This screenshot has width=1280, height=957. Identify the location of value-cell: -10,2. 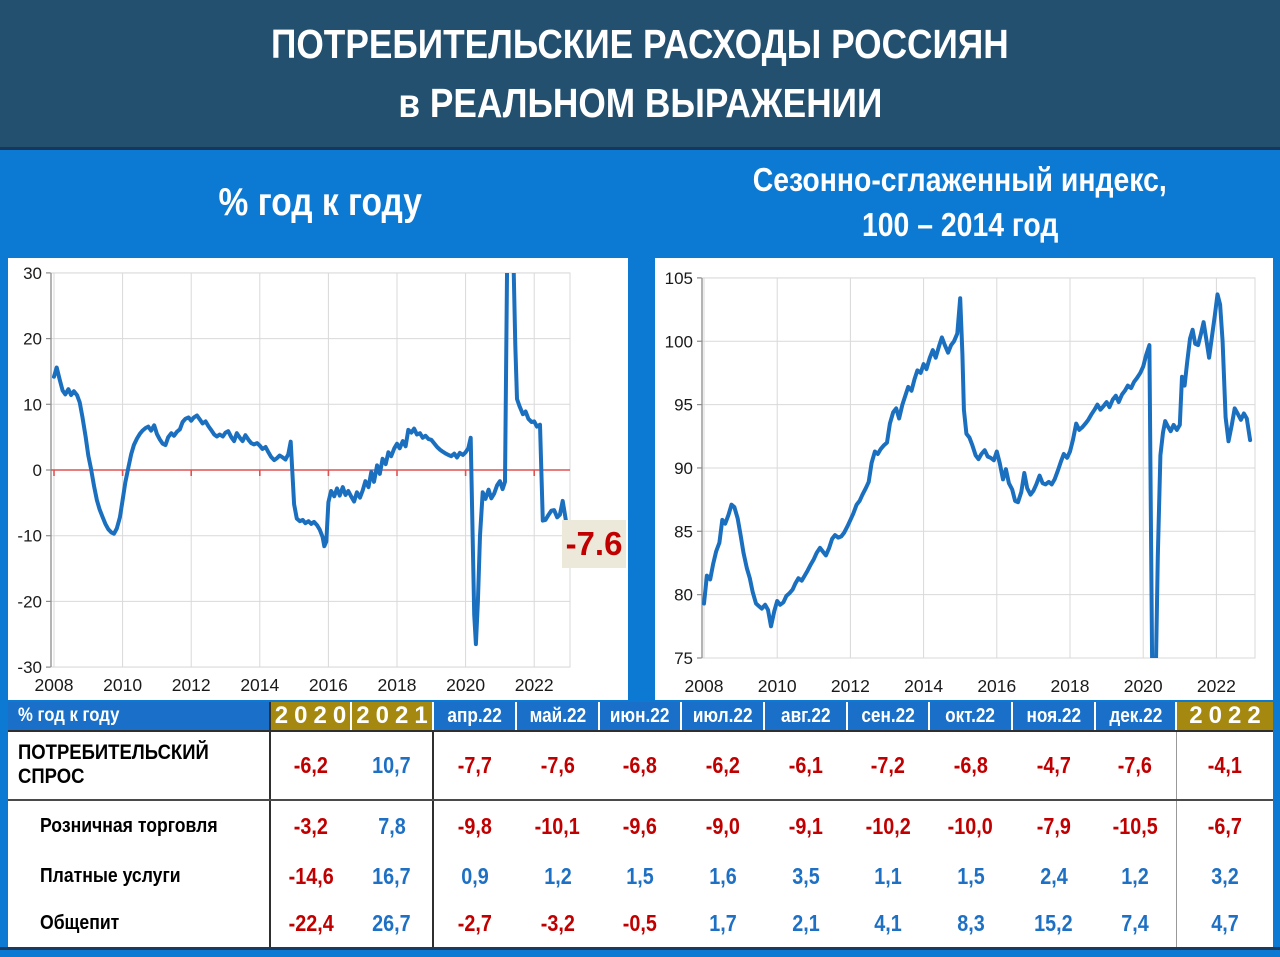
(888, 826).